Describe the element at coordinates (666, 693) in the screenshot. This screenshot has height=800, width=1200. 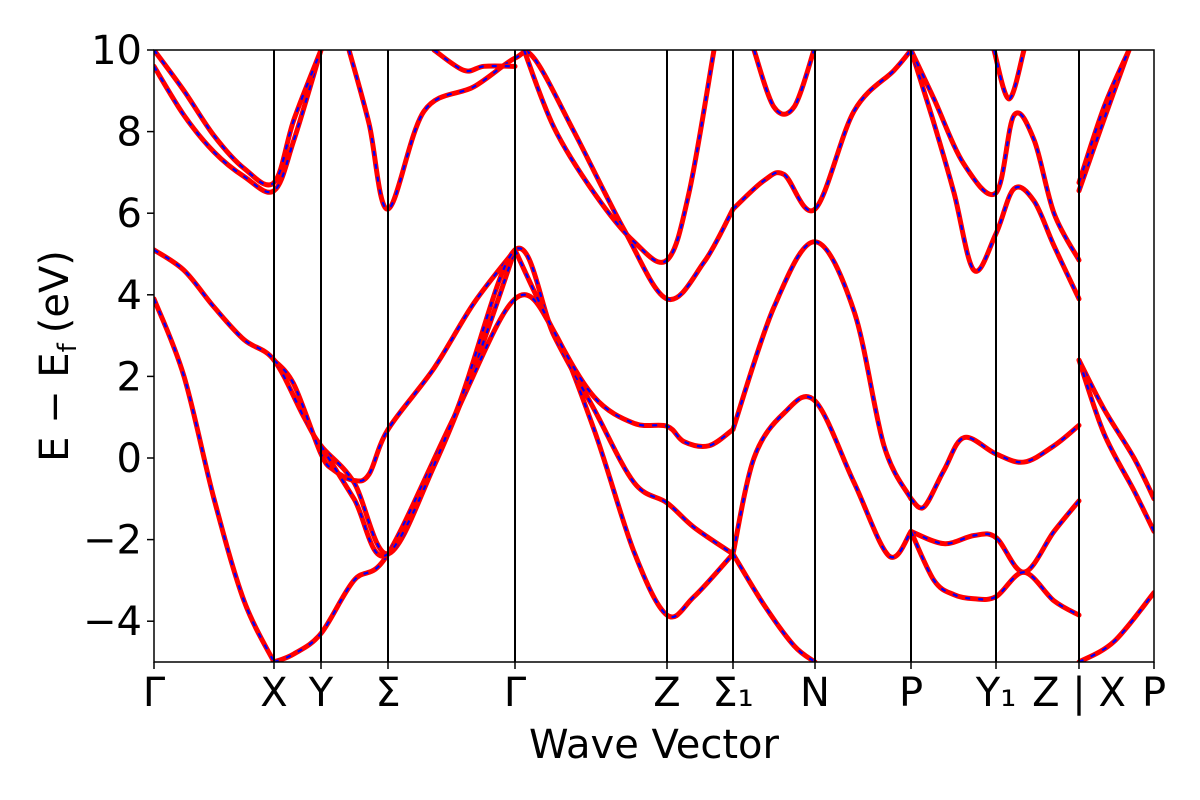
I see `x-tick-label-6: Z` at that location.